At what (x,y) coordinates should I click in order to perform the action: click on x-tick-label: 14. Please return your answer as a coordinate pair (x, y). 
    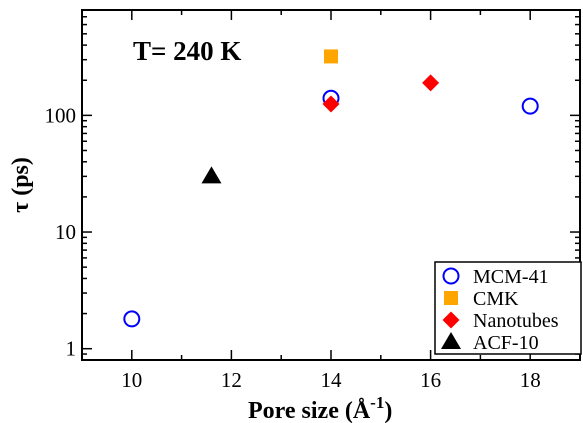
    Looking at the image, I should click on (332, 380).